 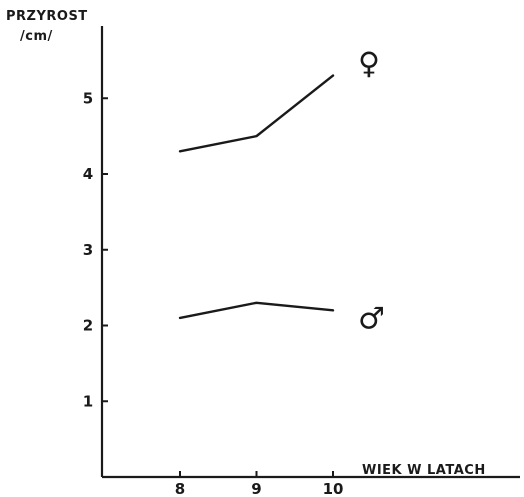 What do you see at coordinates (47, 16) in the screenshot?
I see `y-axis-title-line1: PRZYROST` at bounding box center [47, 16].